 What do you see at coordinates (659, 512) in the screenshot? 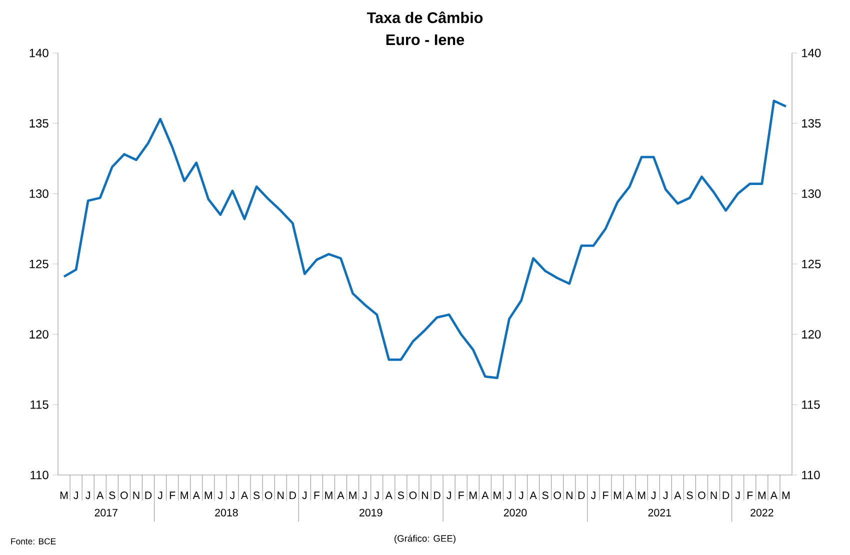
I see `text: 2021` at bounding box center [659, 512].